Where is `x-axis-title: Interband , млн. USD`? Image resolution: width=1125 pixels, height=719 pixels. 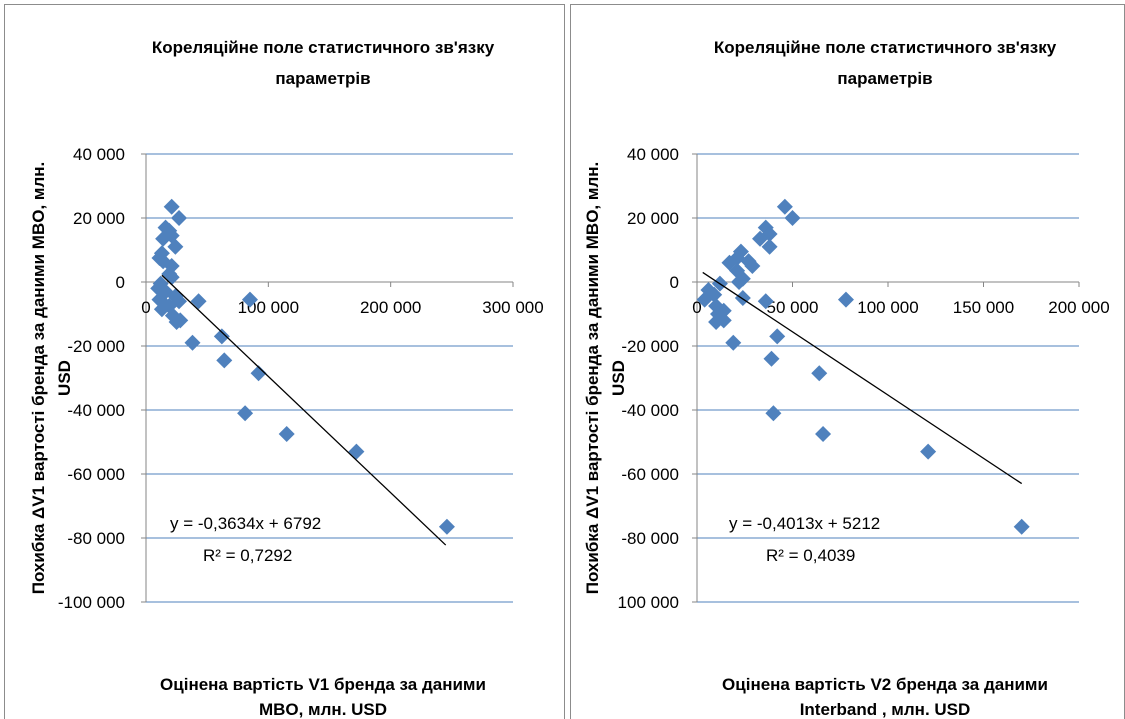
x-axis-title: Interband , млн. USD is located at coordinates (885, 709).